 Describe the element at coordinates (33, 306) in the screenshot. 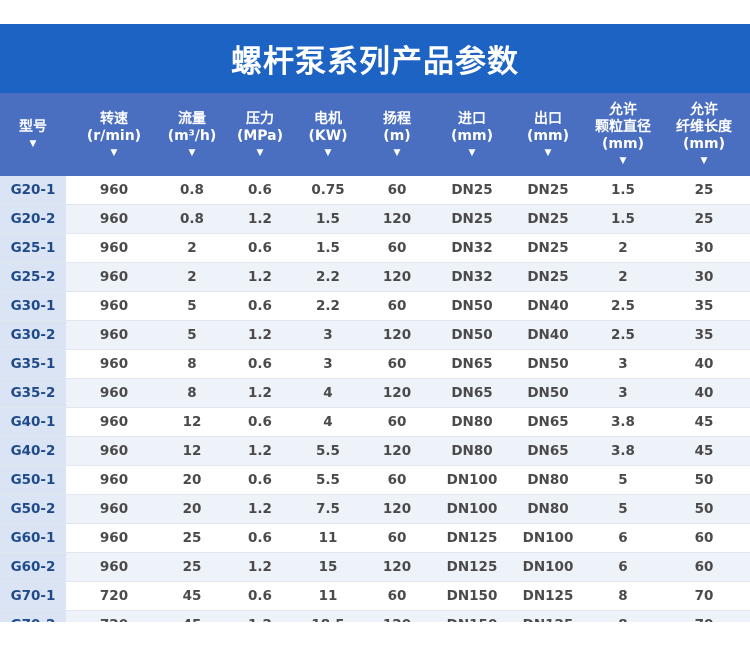

I see `model-cell: G30-1` at that location.